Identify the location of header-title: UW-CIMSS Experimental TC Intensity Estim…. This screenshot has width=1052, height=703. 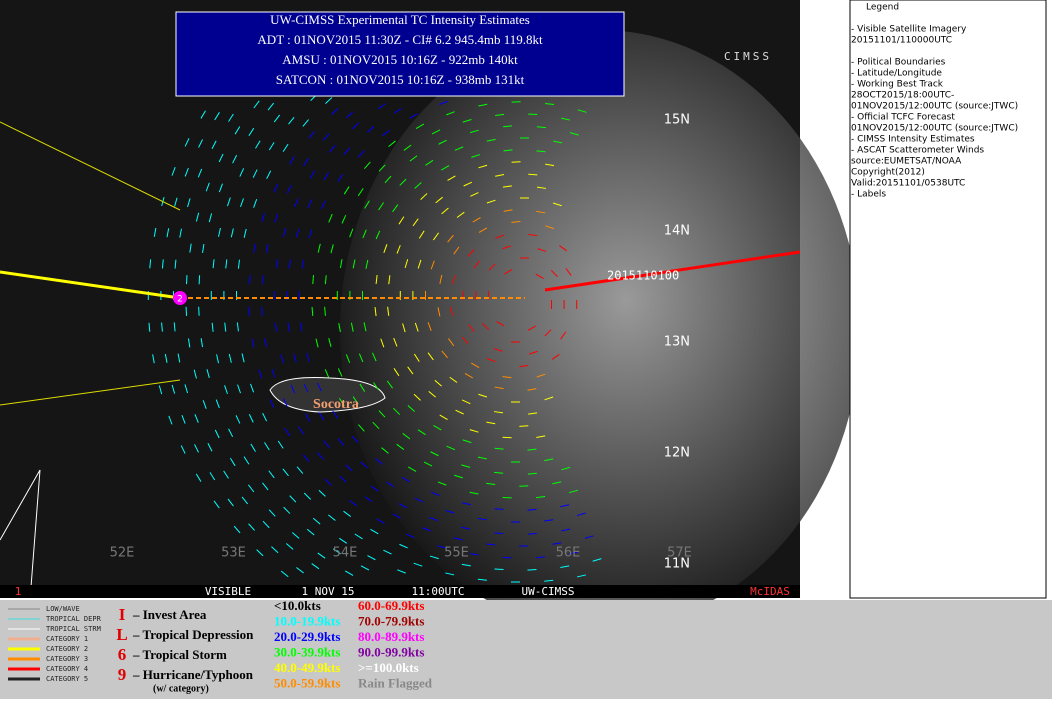
(400, 19).